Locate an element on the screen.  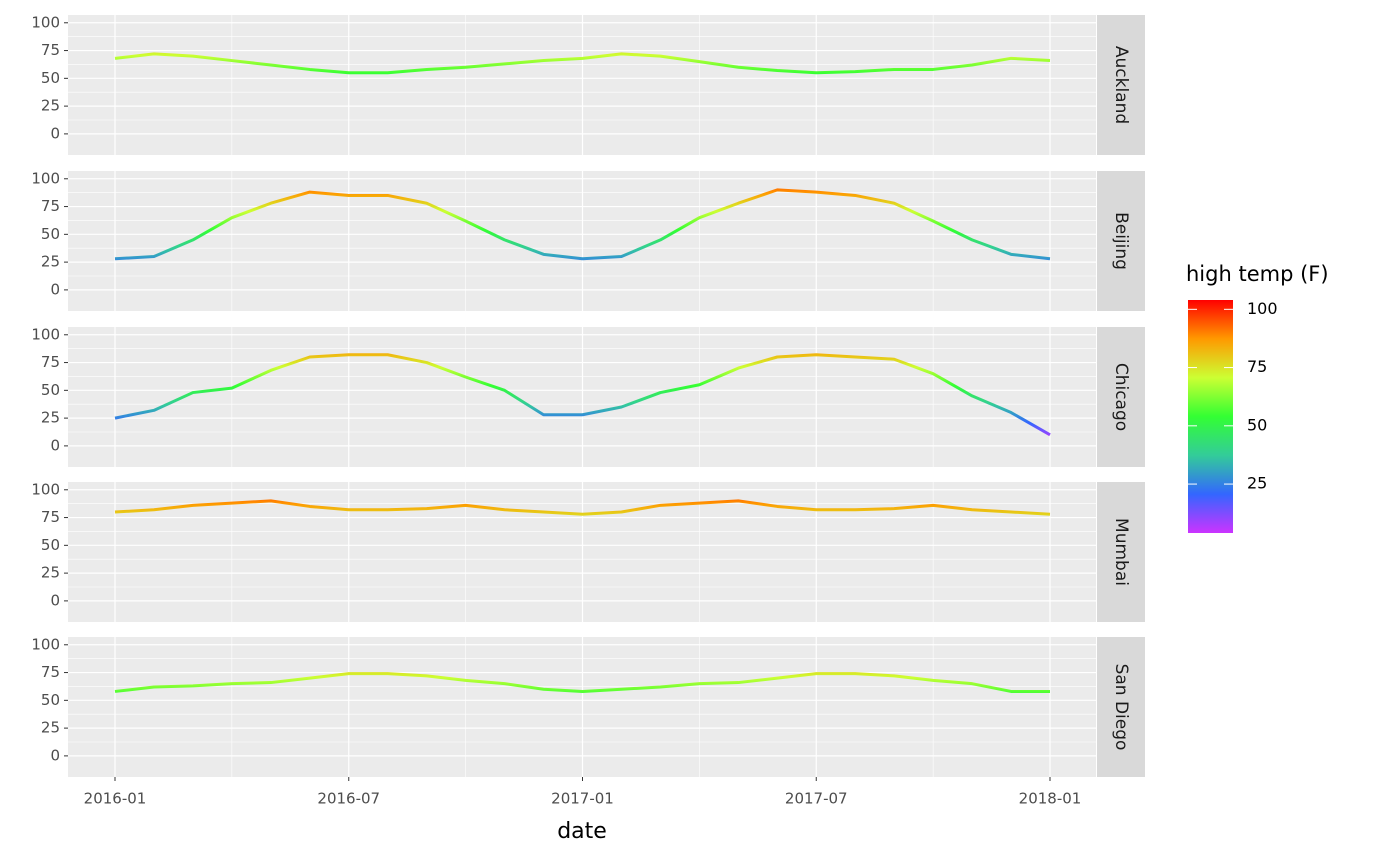
x-tick-label: 2017-07 is located at coordinates (816, 799).